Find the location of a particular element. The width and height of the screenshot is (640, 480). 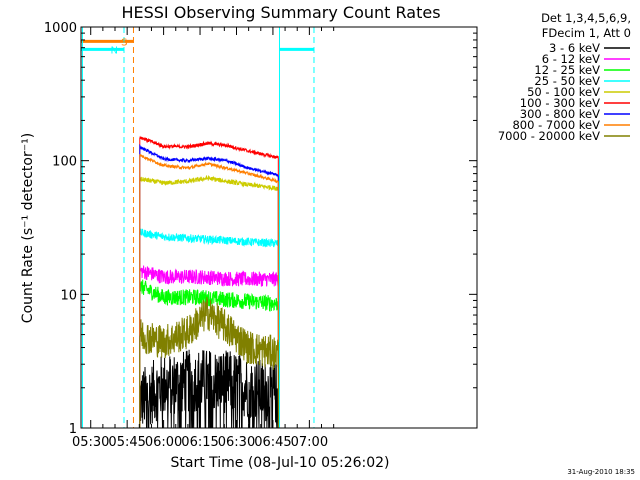

legend-label: 7000 - 20000 keV is located at coordinates (549, 136).